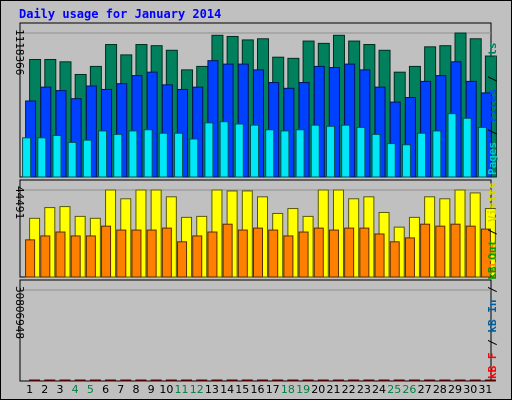 The width and height of the screenshot is (512, 400). Describe the element at coordinates (29, 389) in the screenshot. I see `x-tick-label-1: 1` at that location.